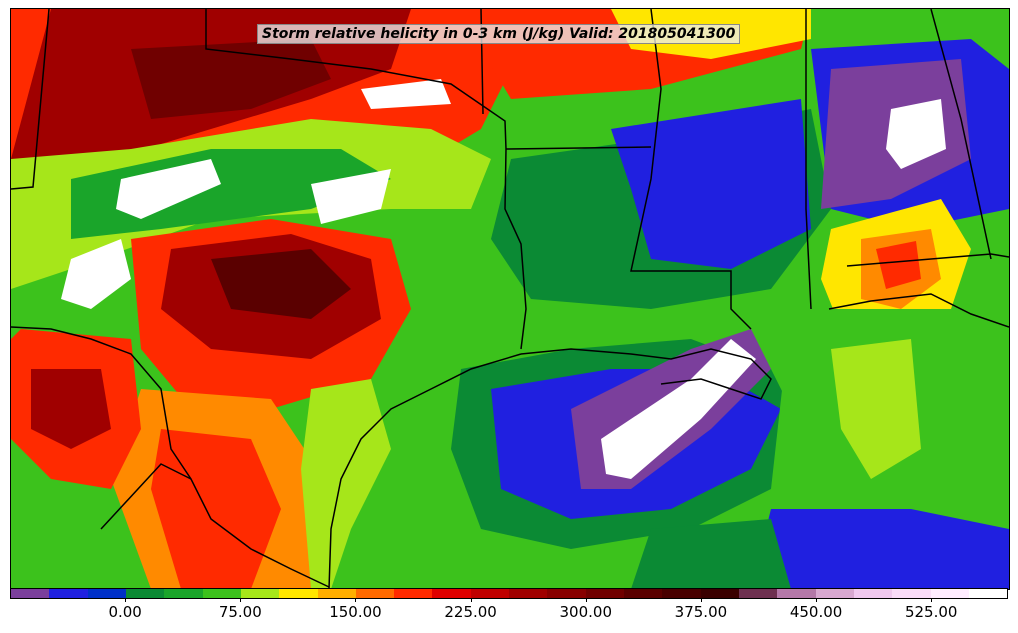  I want to click on coast-panhandle, so click(918, 310).